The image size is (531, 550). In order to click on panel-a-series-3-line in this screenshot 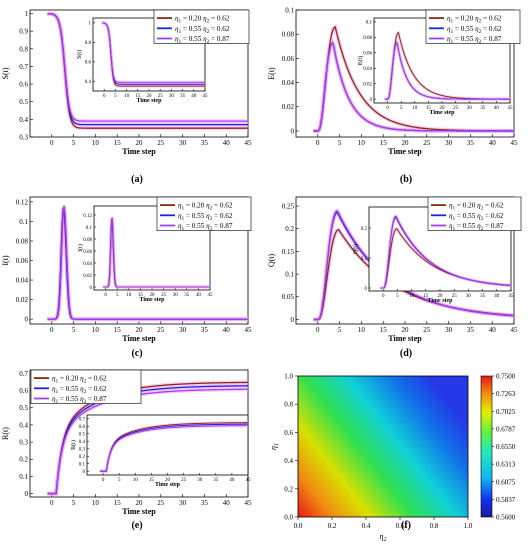, I will do `click(147, 67)`.